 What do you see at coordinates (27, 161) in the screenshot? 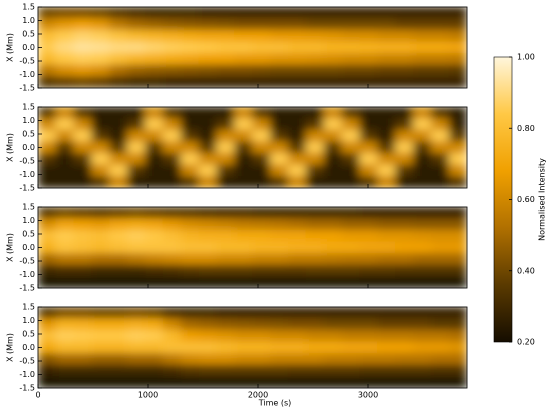
I see `y-tick-label: -0.5` at bounding box center [27, 161].